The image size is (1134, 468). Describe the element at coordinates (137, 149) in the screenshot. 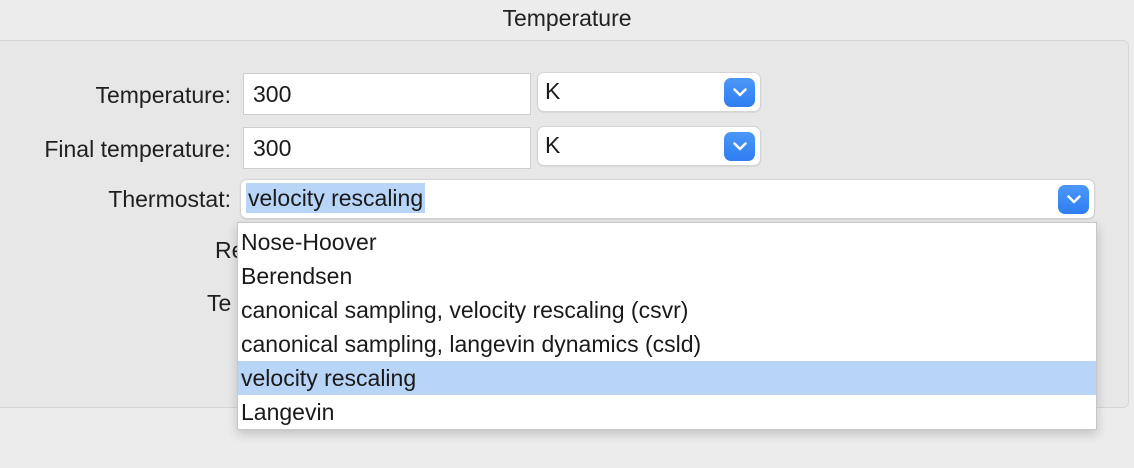

I see `final-temperature-label: Final temperature:` at that location.